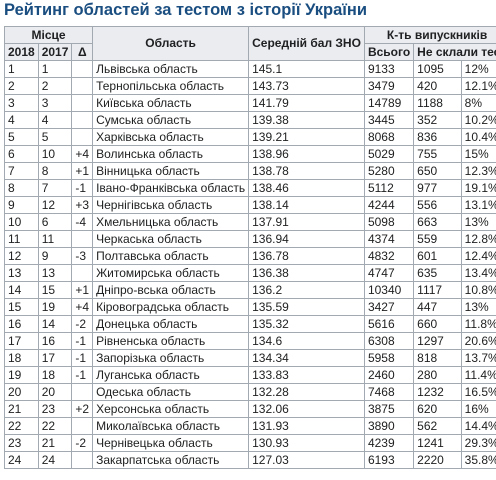 This screenshot has width=496, height=480. What do you see at coordinates (478, 256) in the screenshot?
I see `cell-failed-percent: 12.4%` at bounding box center [478, 256].